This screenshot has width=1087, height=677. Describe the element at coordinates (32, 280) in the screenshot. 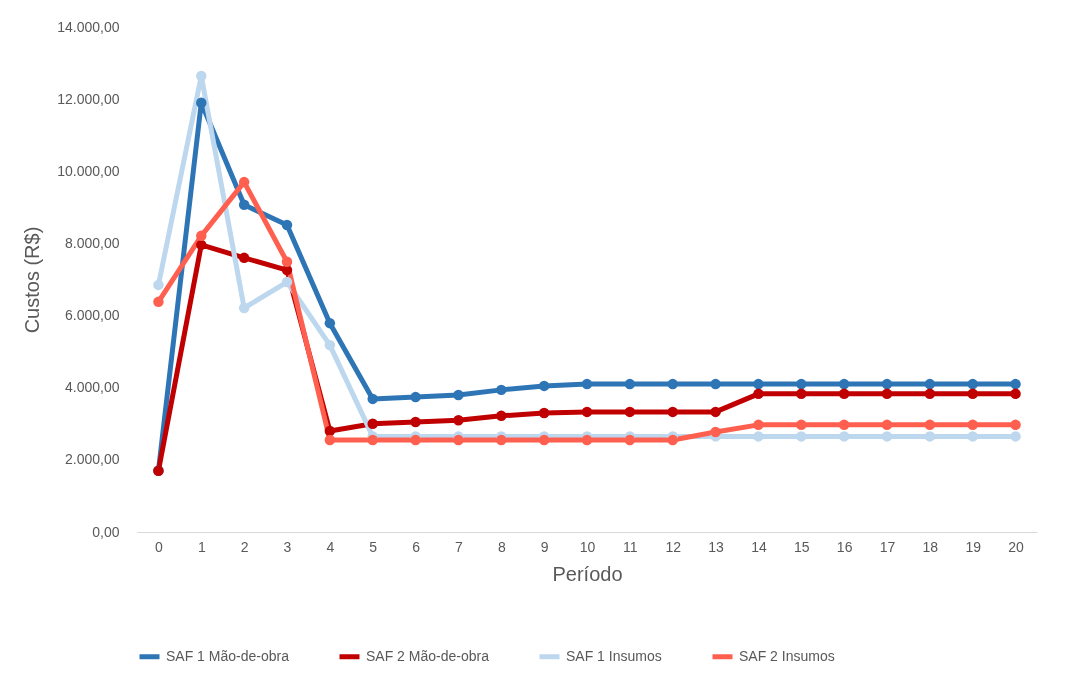

I see `y-axis-title: Custos (R$)` at that location.